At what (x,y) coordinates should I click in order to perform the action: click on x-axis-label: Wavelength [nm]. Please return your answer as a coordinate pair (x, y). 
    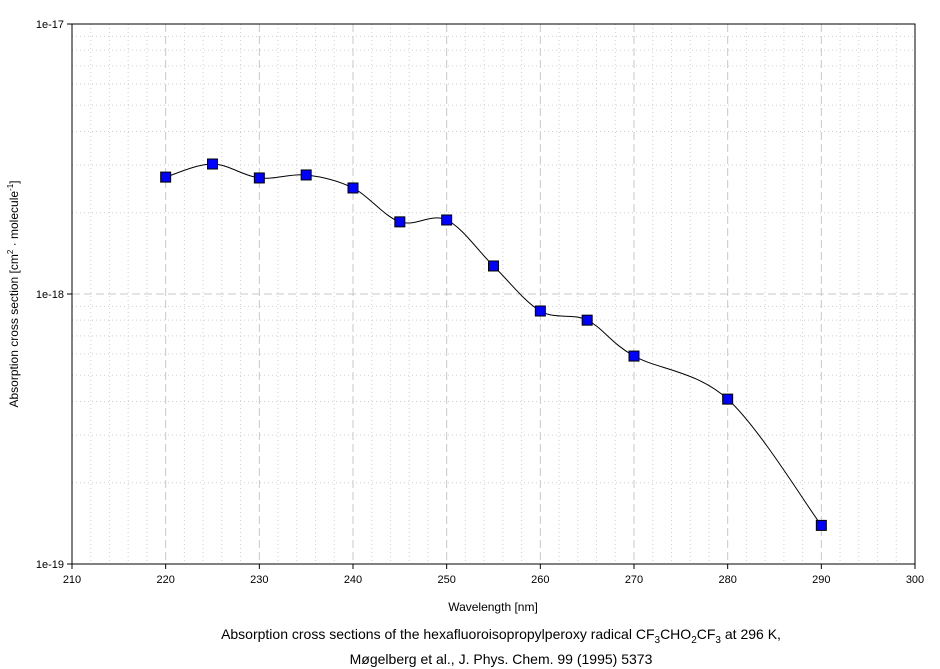
    Looking at the image, I should click on (493, 607).